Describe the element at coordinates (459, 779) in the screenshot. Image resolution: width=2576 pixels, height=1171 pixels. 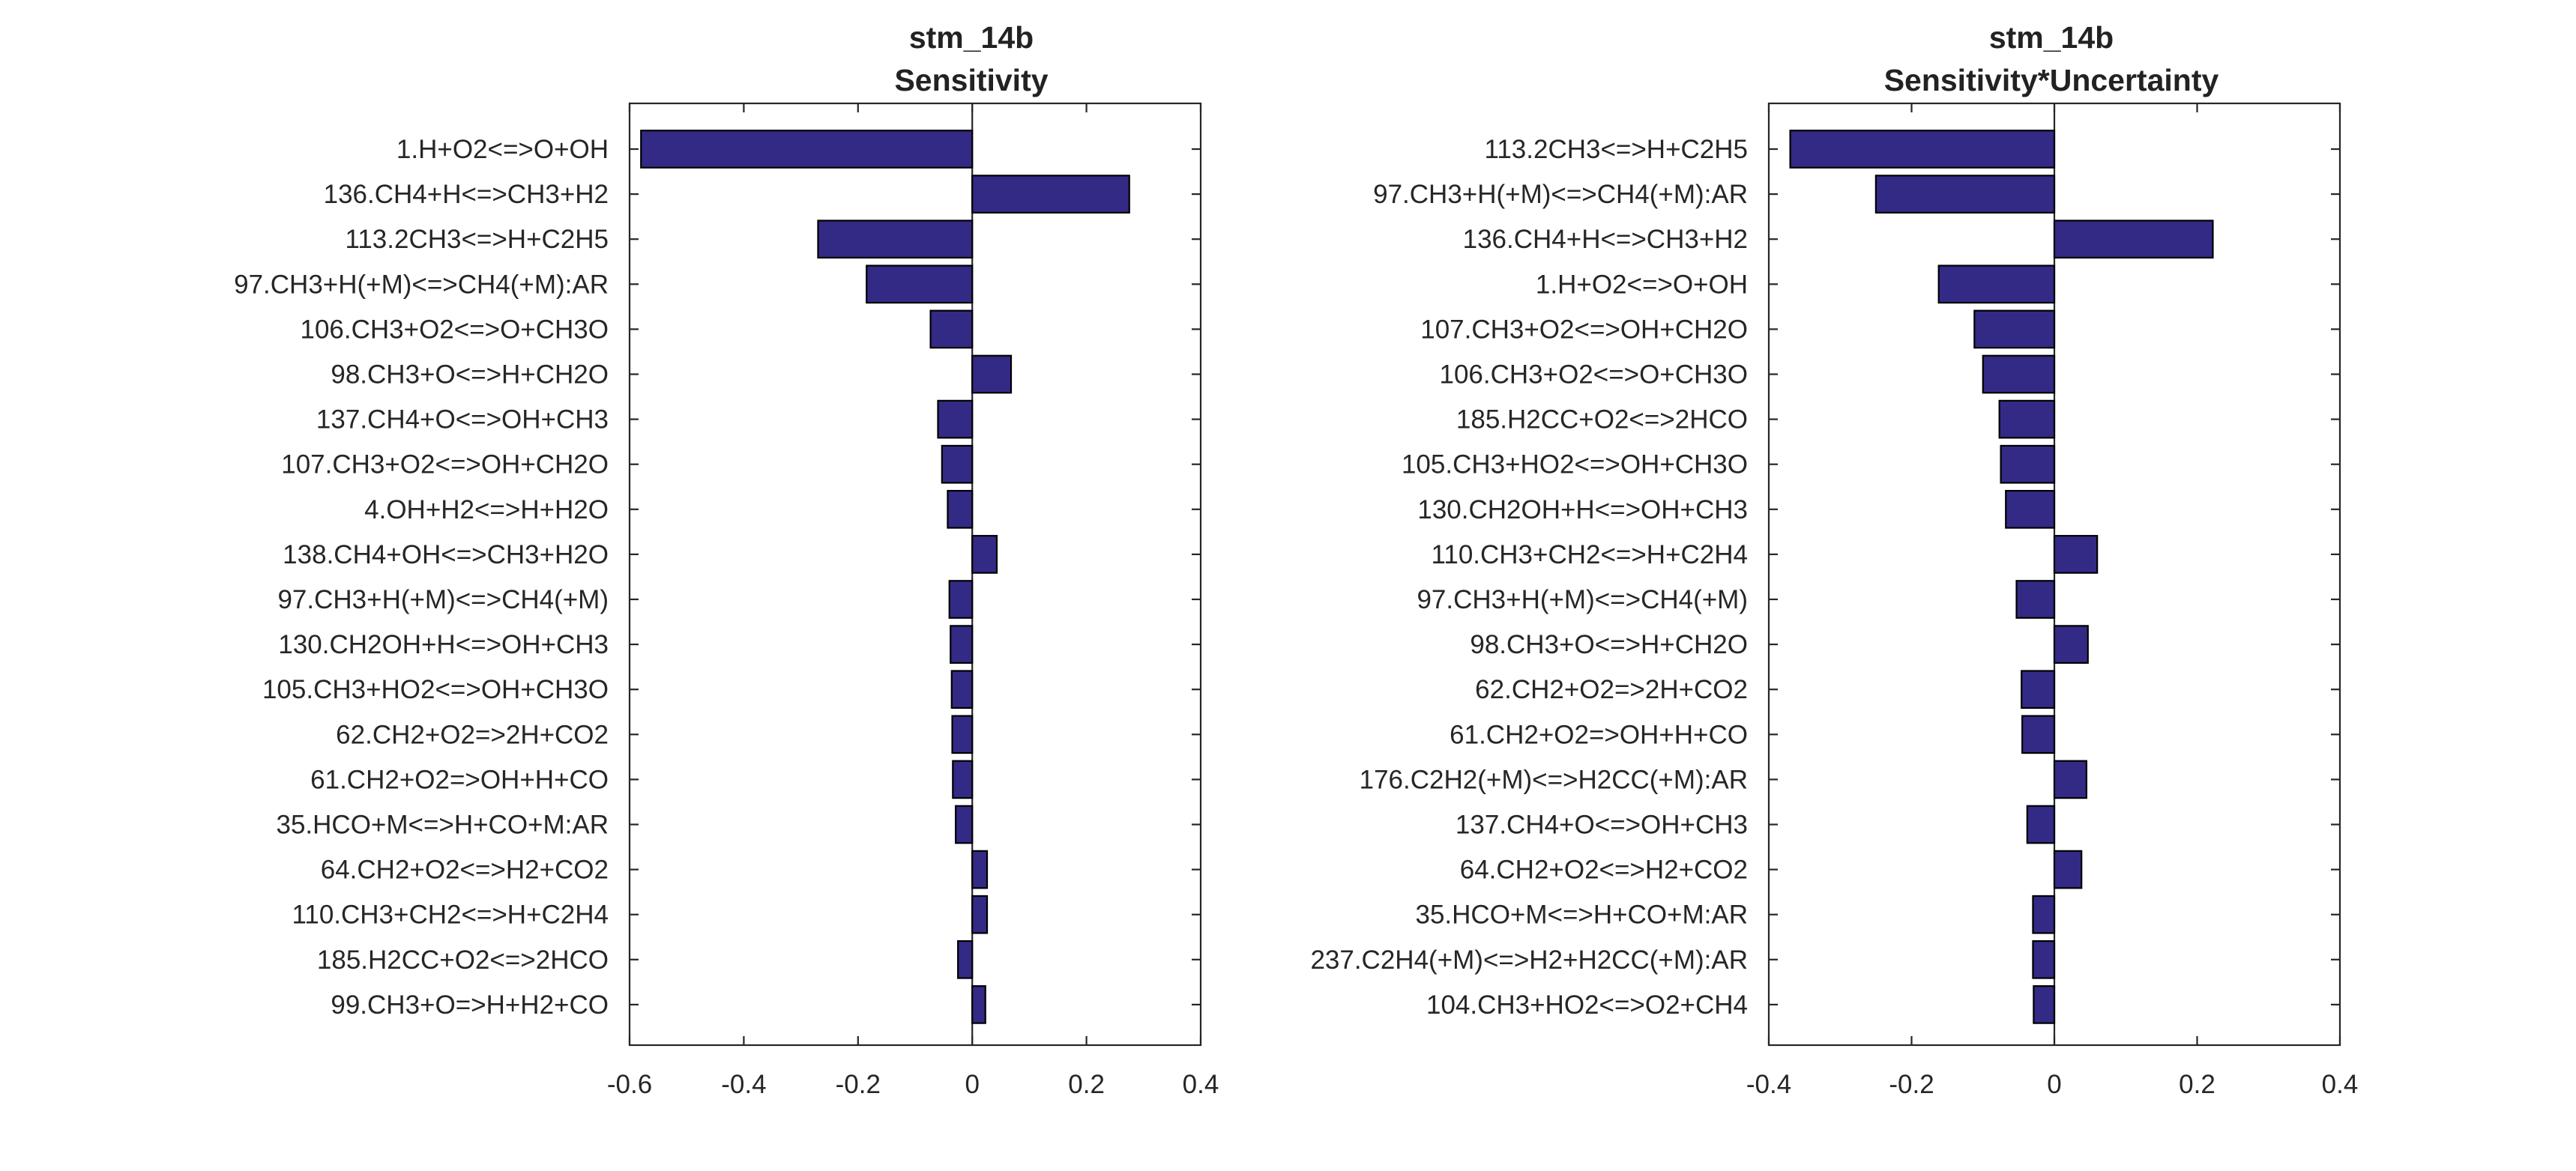
I see `category-label: 61.CH2+O2=>OH+H+CO` at that location.